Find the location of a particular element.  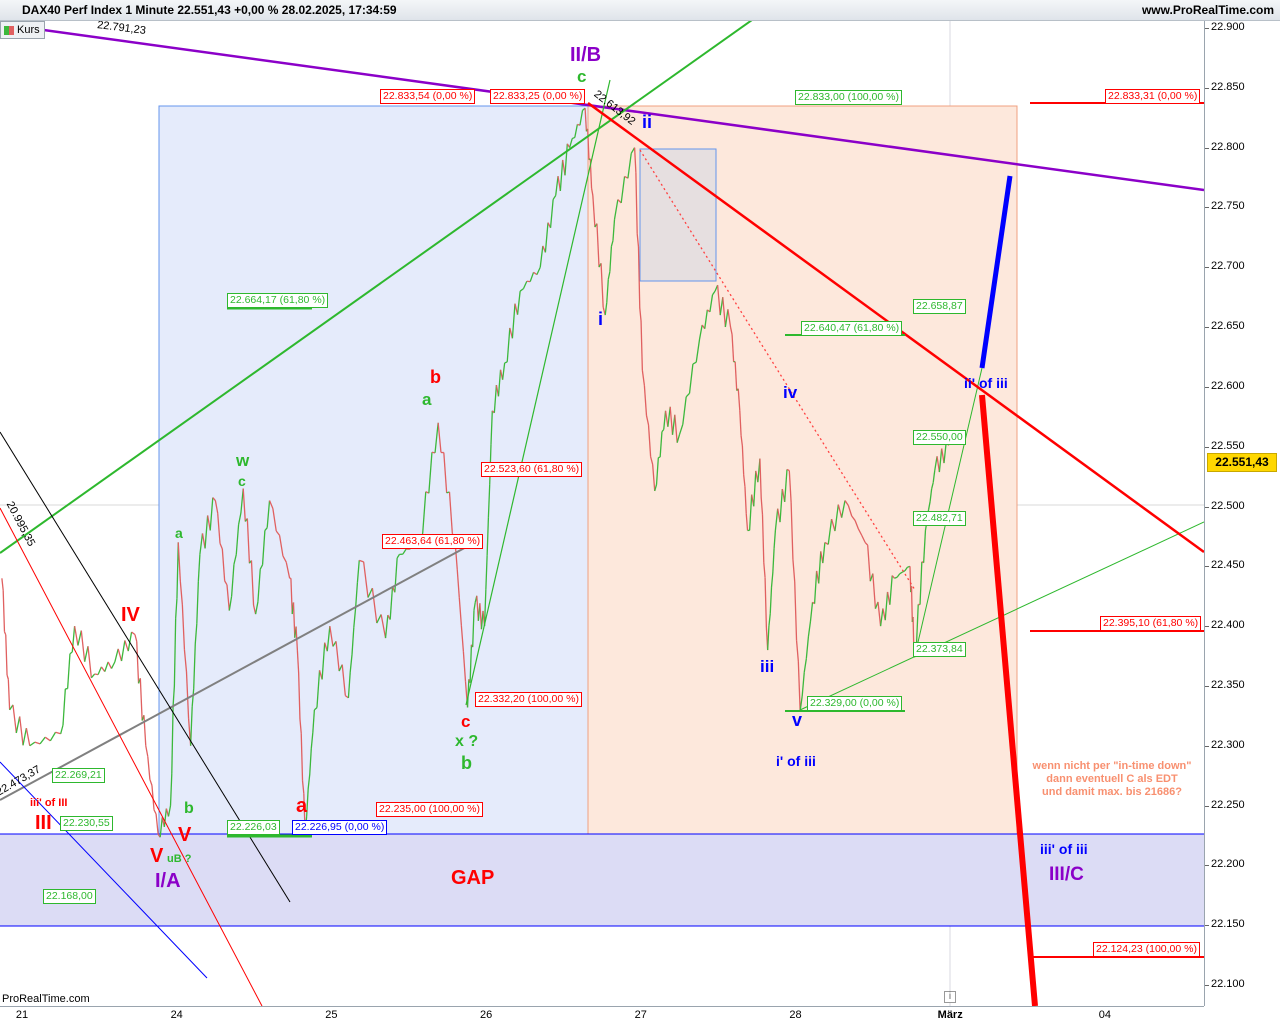

wave-label: I/A is located at coordinates (168, 881).